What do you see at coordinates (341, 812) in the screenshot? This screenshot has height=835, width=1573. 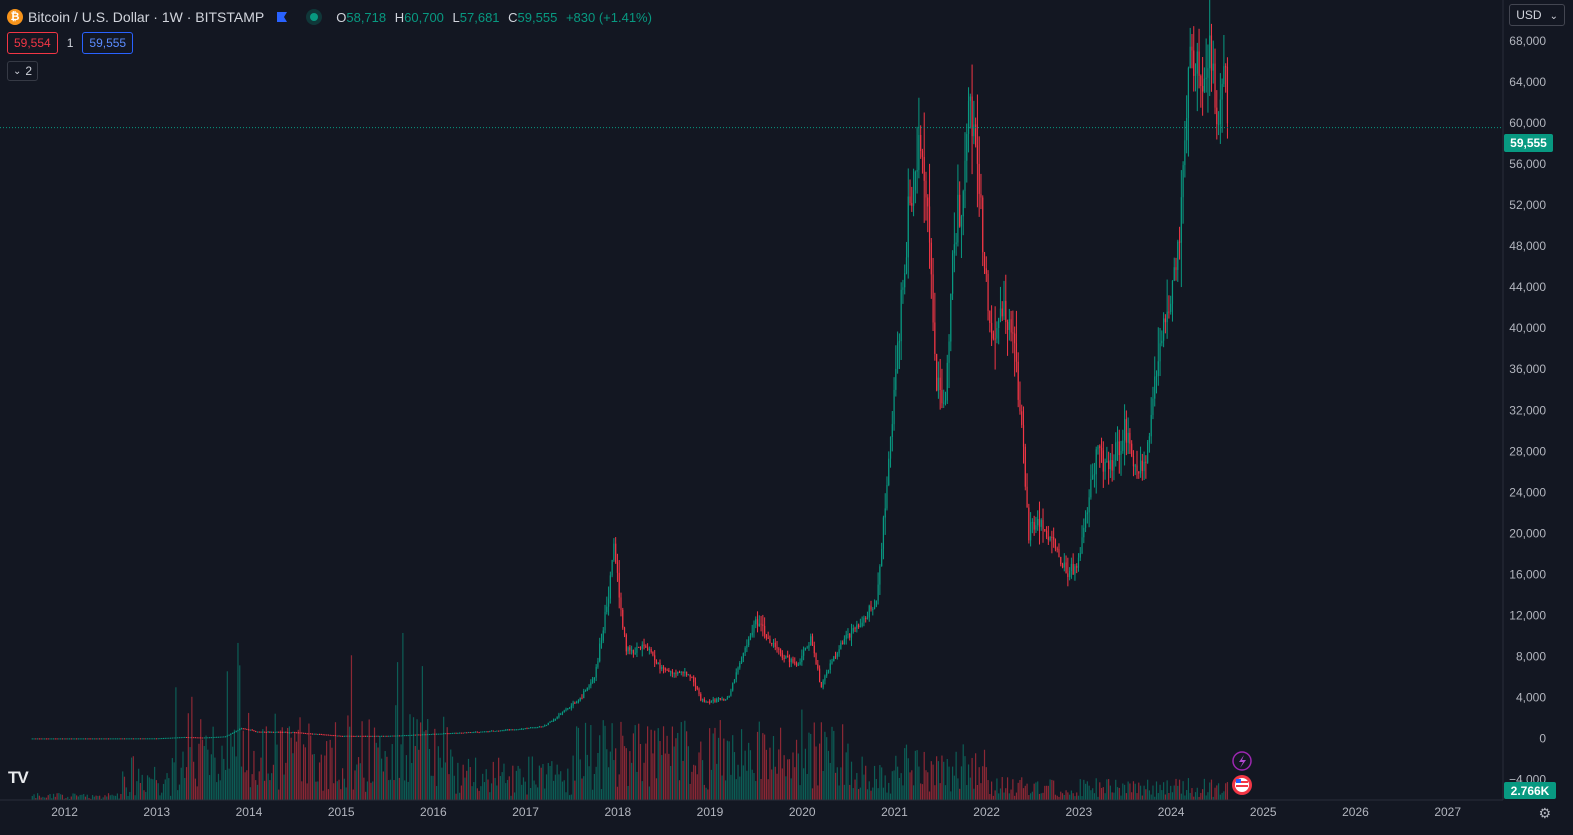 I see `time-tick-label: 2015` at bounding box center [341, 812].